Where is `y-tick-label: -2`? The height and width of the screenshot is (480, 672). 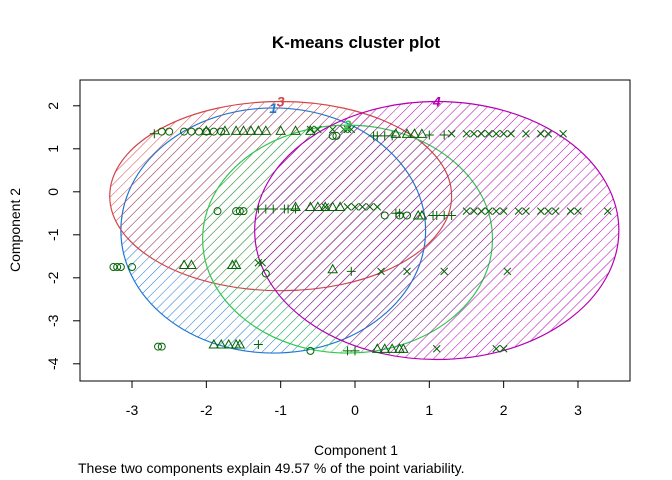
y-tick-label: -2 is located at coordinates (53, 277).